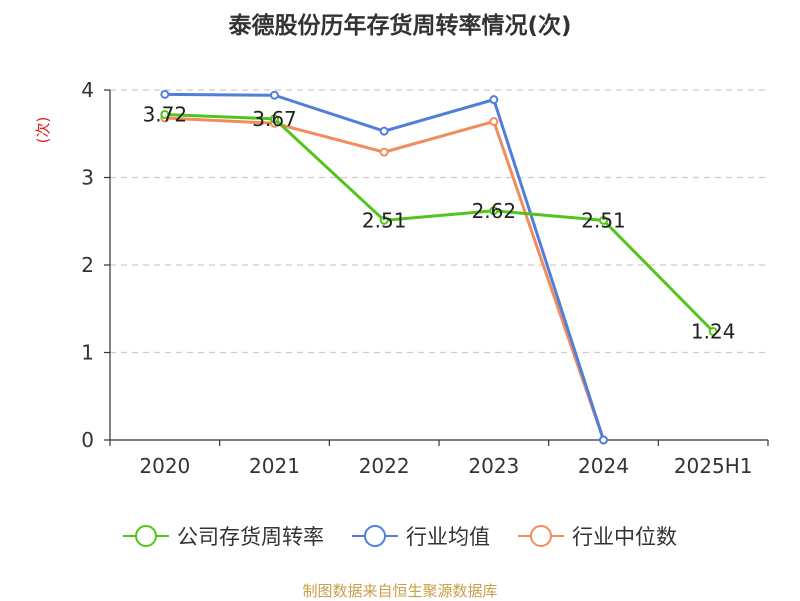 The width and height of the screenshot is (800, 601). I want to click on legend: 公司存货周转率 行业均值 行业中位数, so click(400, 536).